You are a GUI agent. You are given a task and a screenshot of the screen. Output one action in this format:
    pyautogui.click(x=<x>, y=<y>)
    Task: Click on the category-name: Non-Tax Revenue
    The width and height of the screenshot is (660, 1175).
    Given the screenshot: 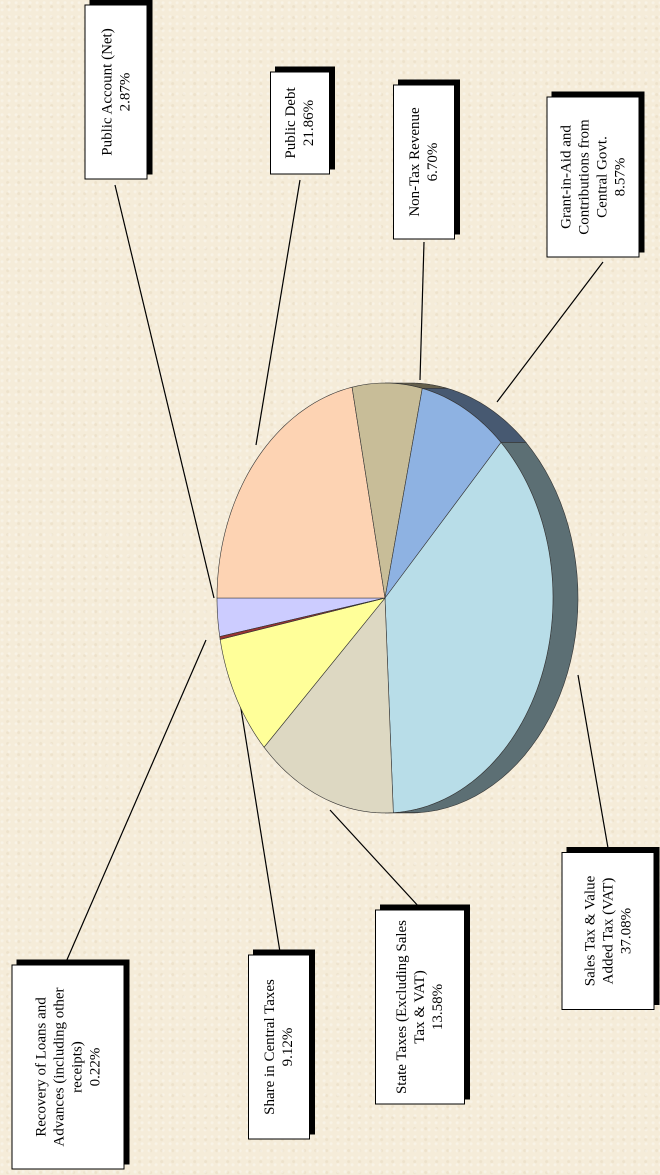 What is the action you would take?
    pyautogui.click(x=415, y=162)
    